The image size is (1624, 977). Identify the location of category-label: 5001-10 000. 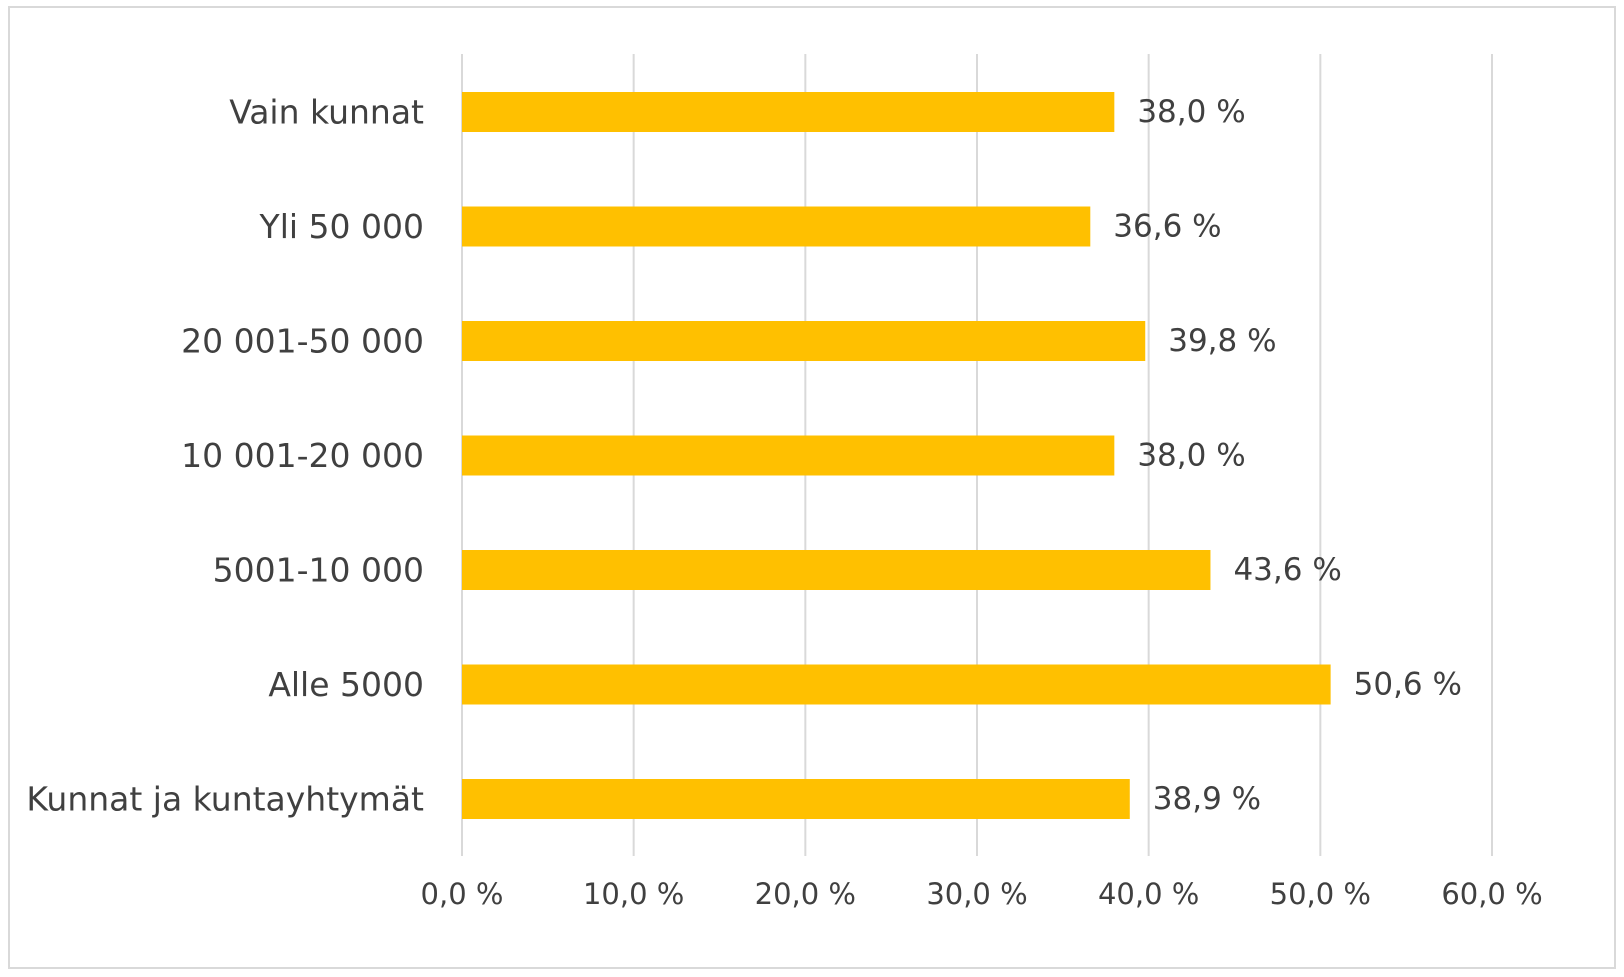
(318, 570).